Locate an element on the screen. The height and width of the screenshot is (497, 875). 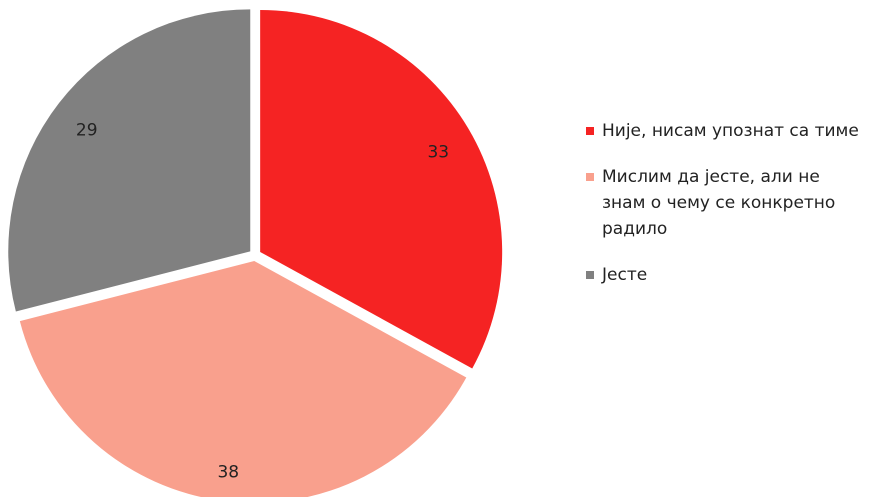
data-label: 38 is located at coordinates (228, 472).